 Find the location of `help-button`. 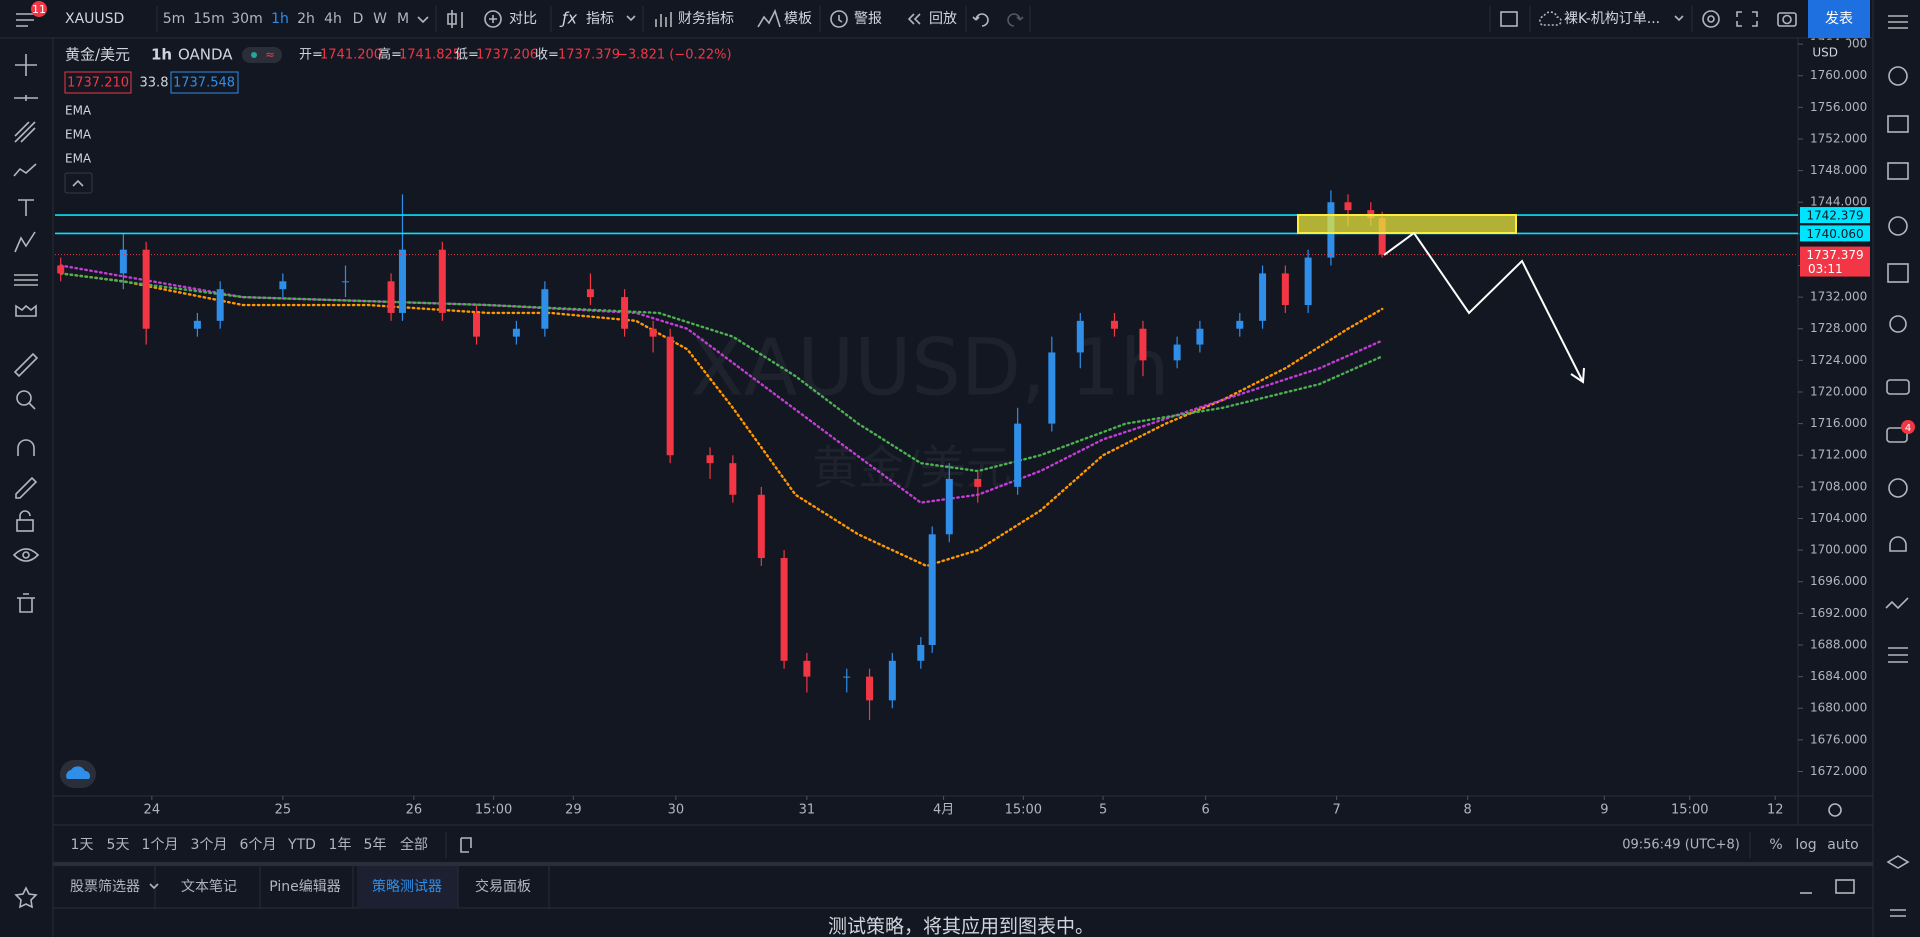

help-button is located at coordinates (1898, 913).